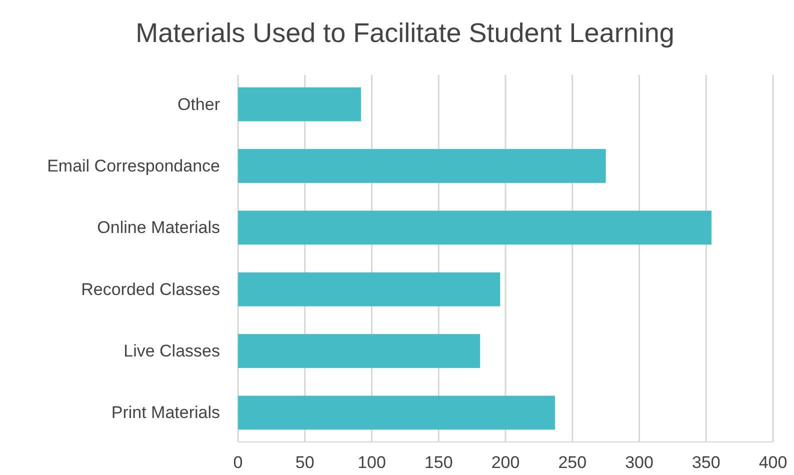  Describe the element at coordinates (198, 104) in the screenshot. I see `y-tick-label: Other` at that location.